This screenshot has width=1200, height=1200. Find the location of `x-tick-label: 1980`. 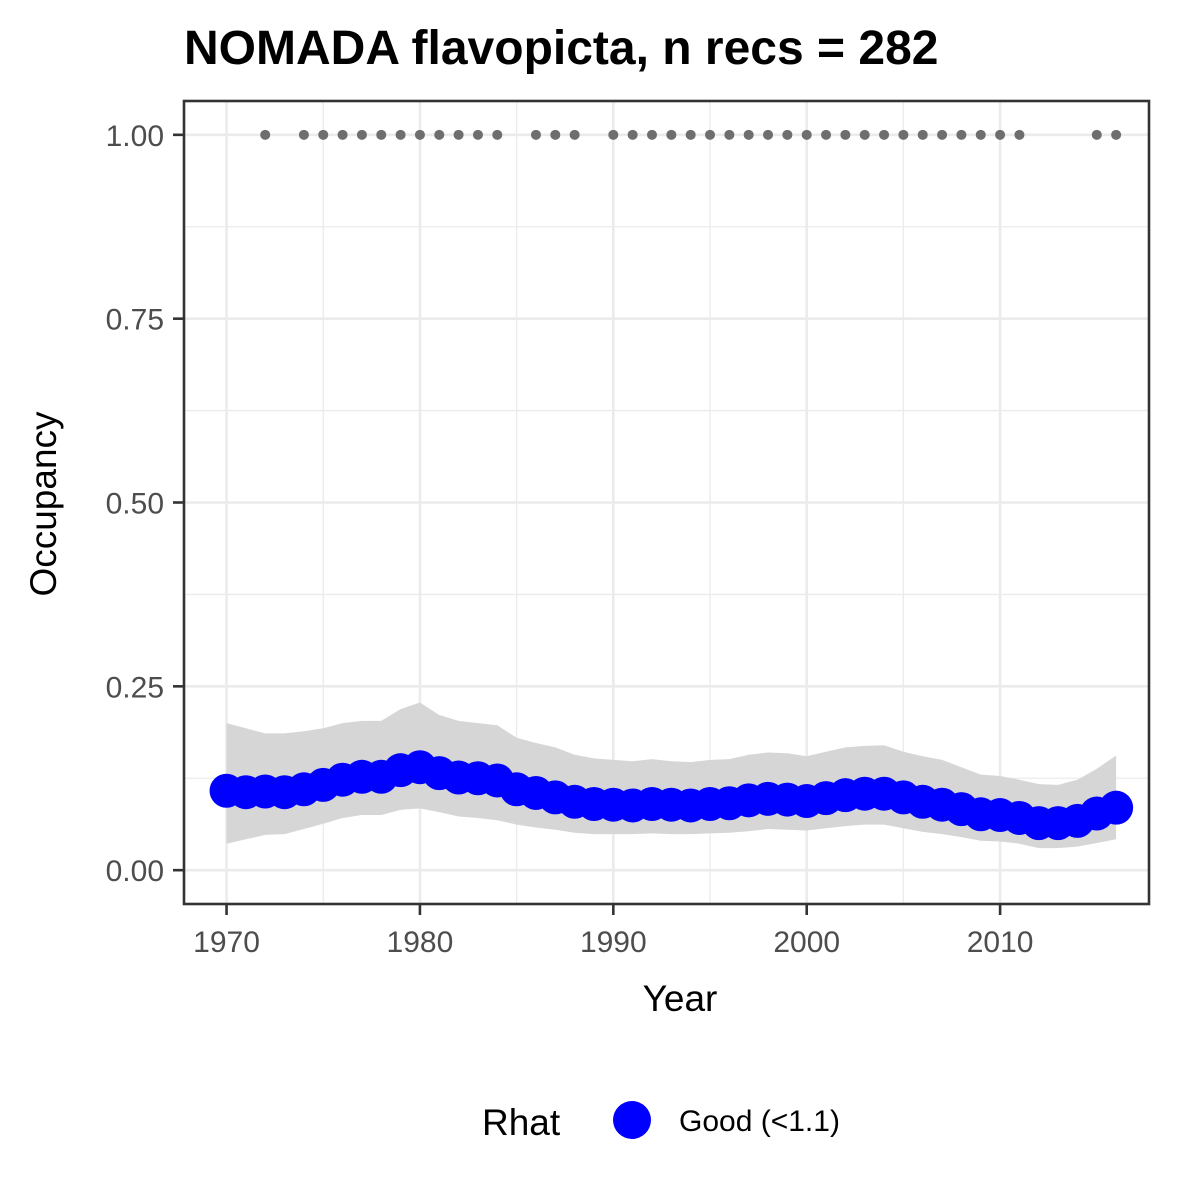

x-tick-label: 1980 is located at coordinates (420, 942).